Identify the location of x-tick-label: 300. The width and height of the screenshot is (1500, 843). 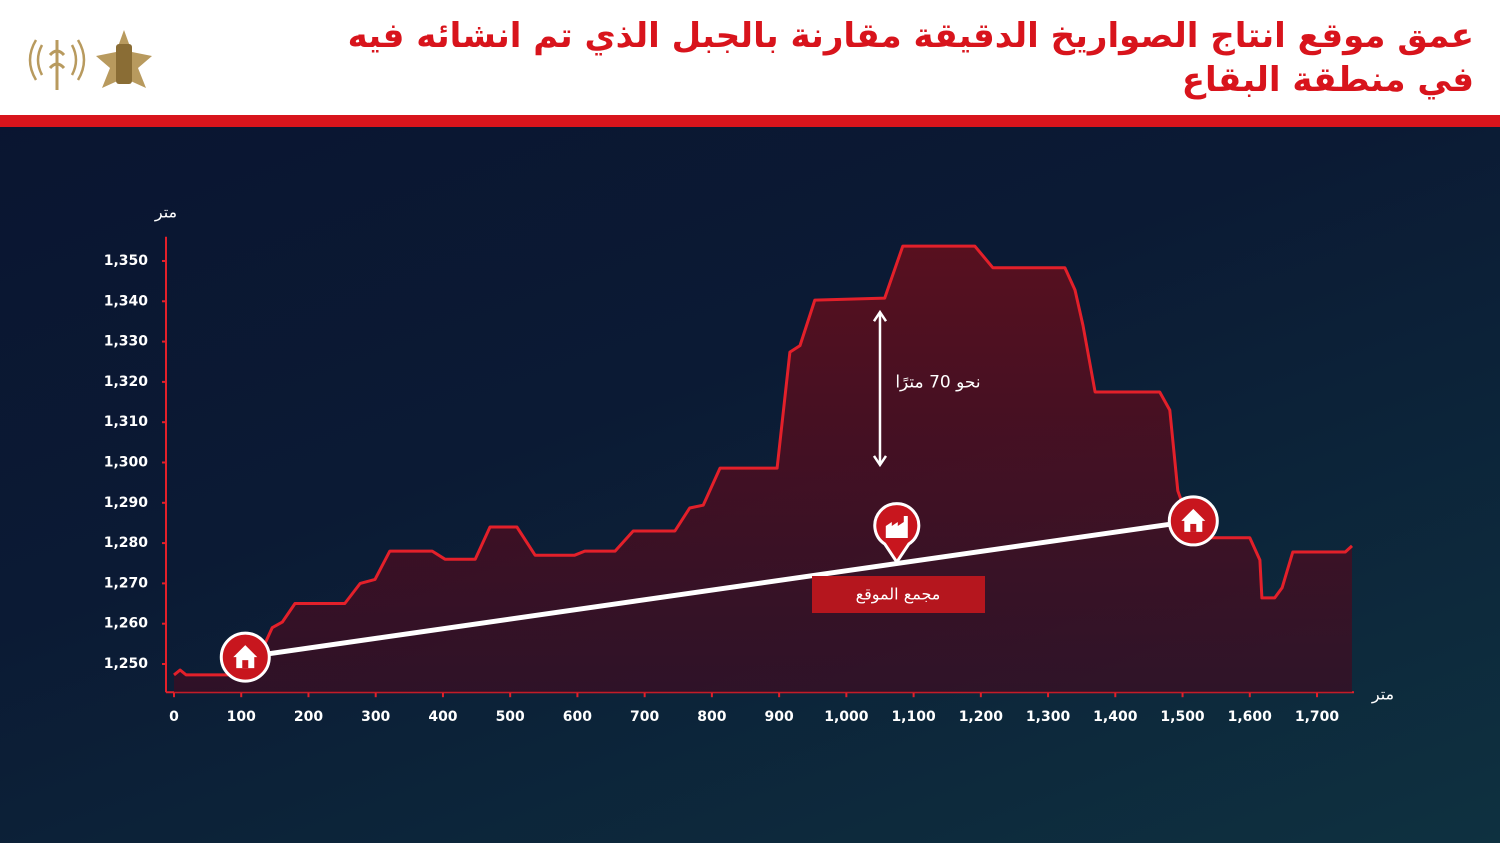
(375, 717).